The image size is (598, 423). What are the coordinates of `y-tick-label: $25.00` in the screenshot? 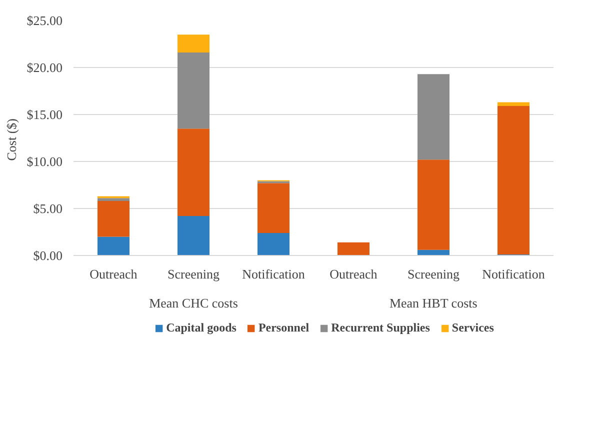 It's located at (44, 20).